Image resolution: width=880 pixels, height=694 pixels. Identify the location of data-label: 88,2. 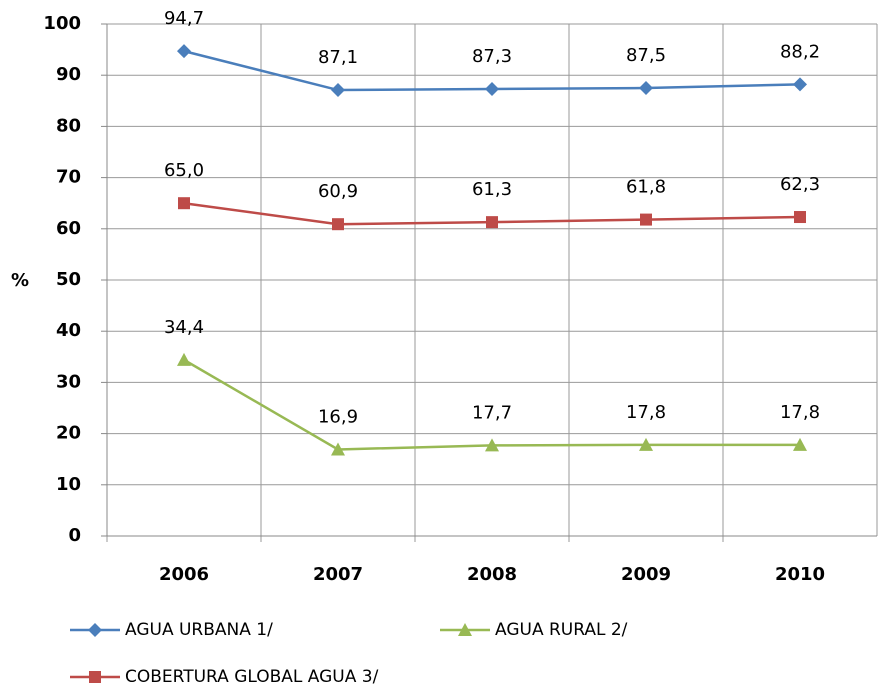
(800, 51).